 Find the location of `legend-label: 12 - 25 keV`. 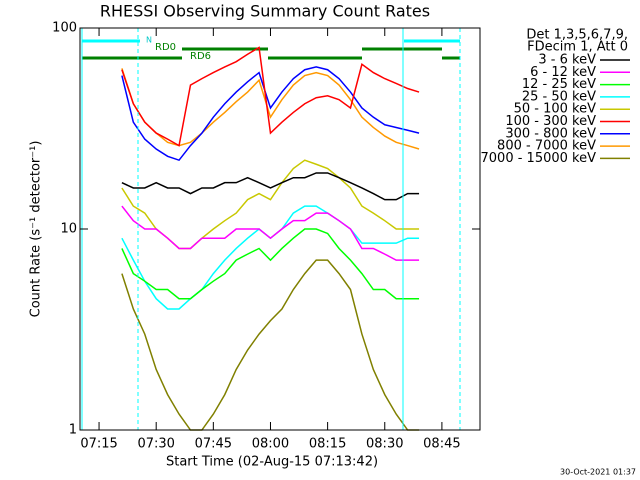

legend-label: 12 - 25 keV is located at coordinates (559, 84).